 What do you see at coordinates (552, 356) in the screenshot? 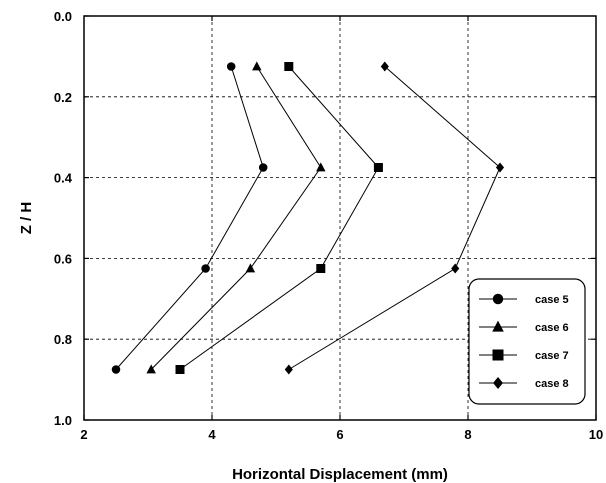
I see `legend-label: case 7` at bounding box center [552, 356].